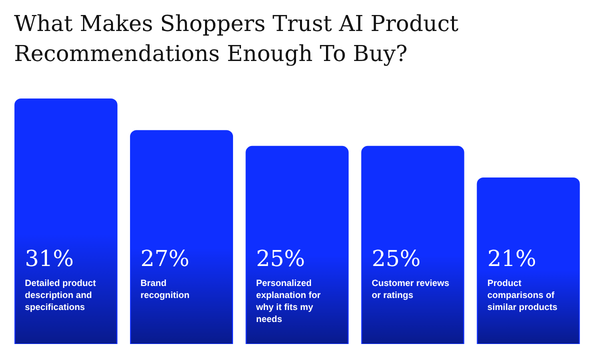  I want to click on x-tick-label: Product comparisons of similar products, so click(522, 295).